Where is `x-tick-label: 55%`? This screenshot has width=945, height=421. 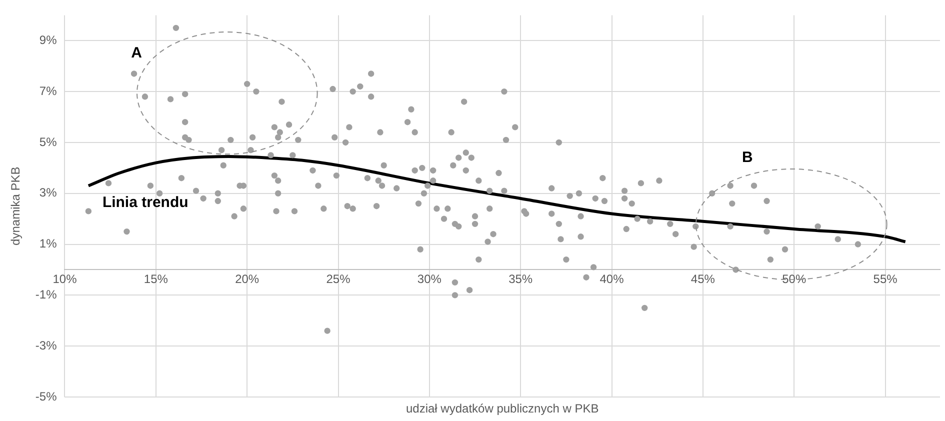 x-tick-label: 55% is located at coordinates (885, 279).